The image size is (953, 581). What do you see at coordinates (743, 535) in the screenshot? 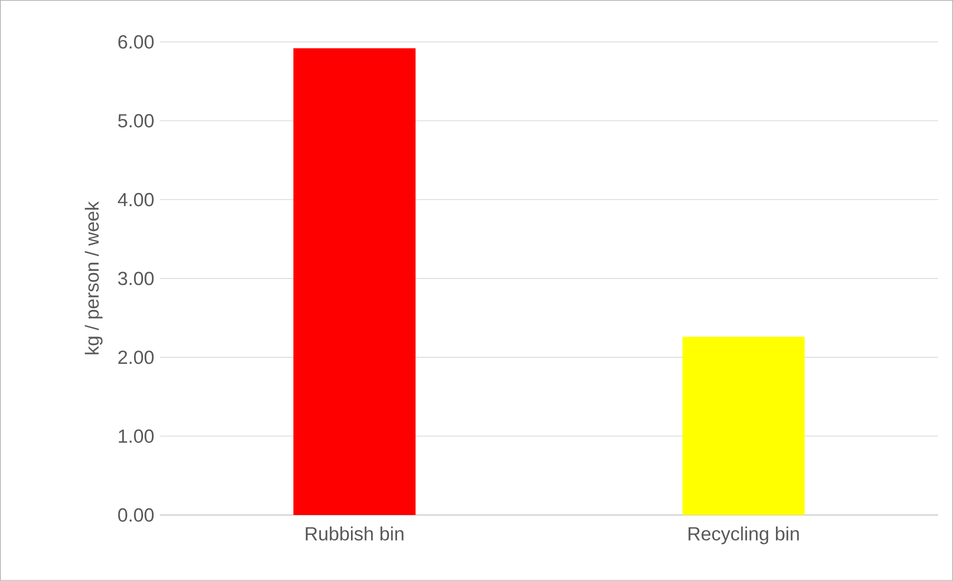
I see `x-tick-label: Recycling bin` at bounding box center [743, 535].